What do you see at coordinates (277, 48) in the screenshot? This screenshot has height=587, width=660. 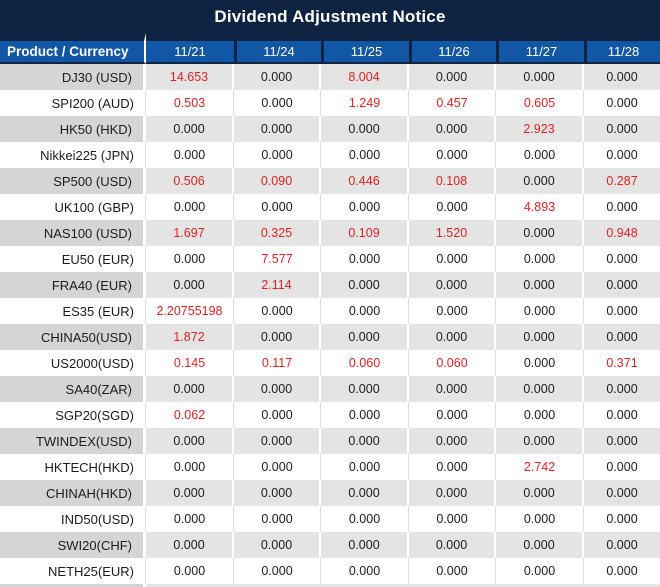 I see `date-header: 11/24` at bounding box center [277, 48].